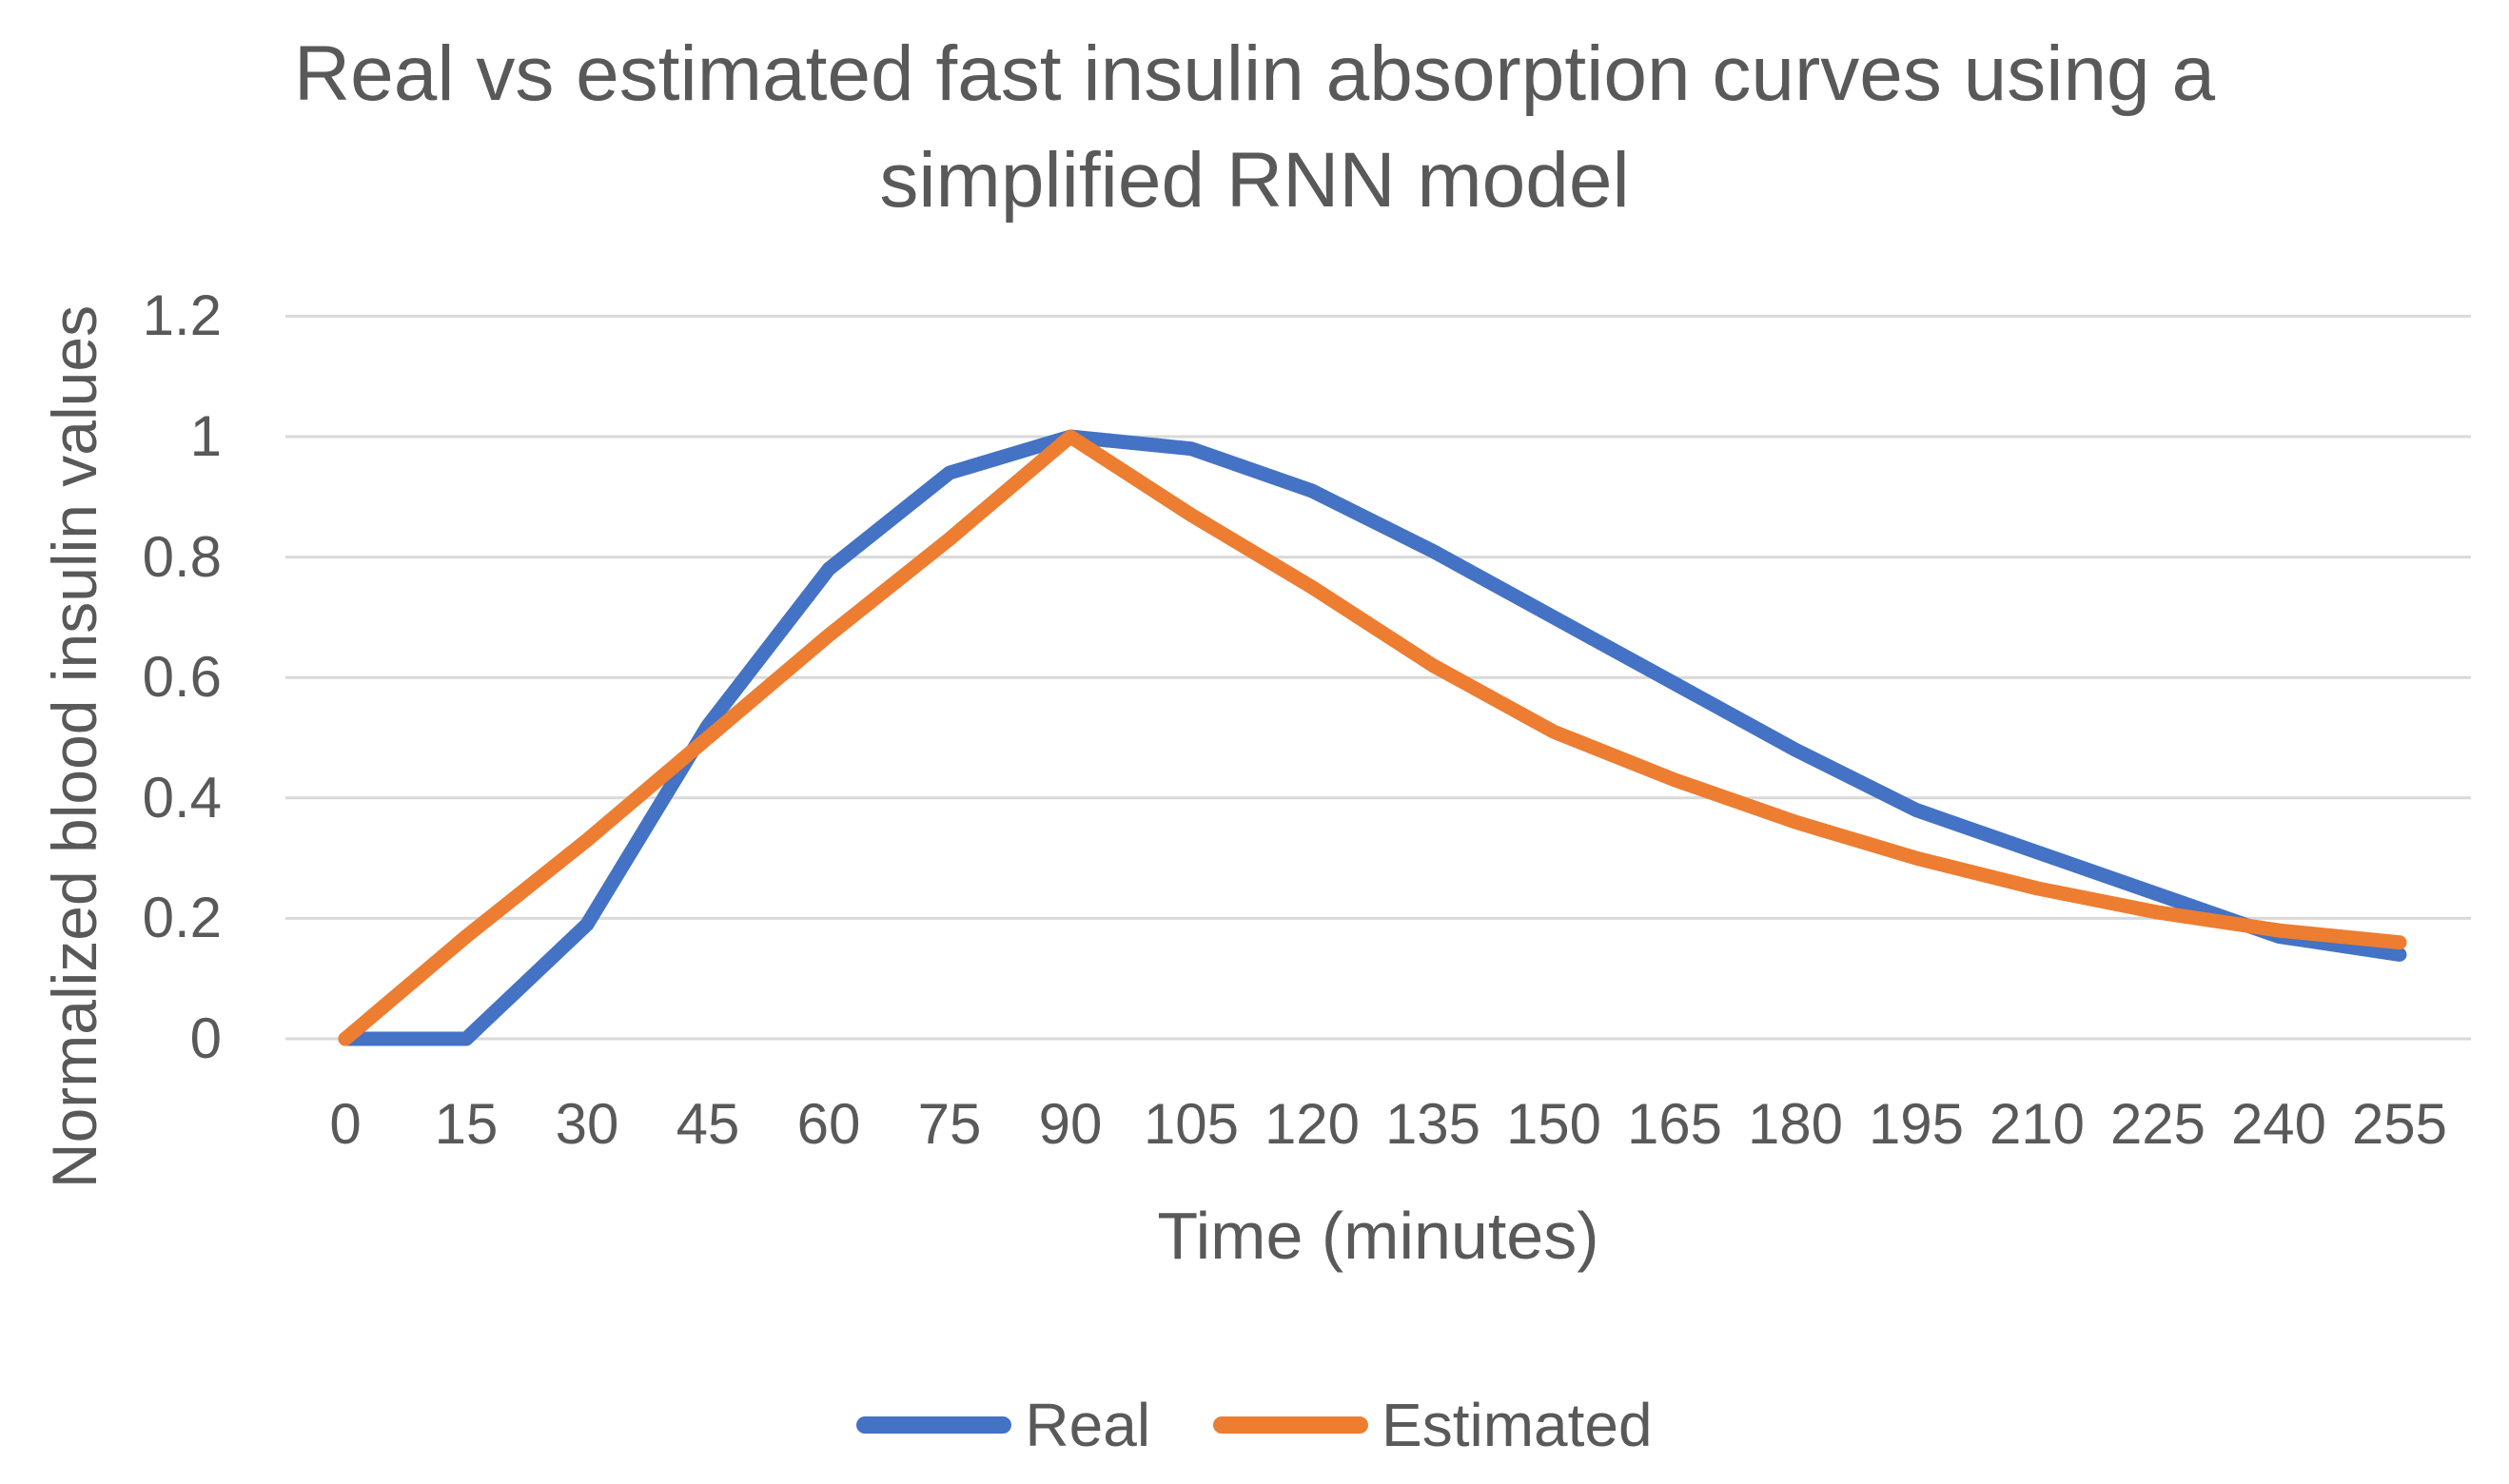 The image size is (2509, 1484). I want to click on x-tick-label: 120, so click(1312, 1124).